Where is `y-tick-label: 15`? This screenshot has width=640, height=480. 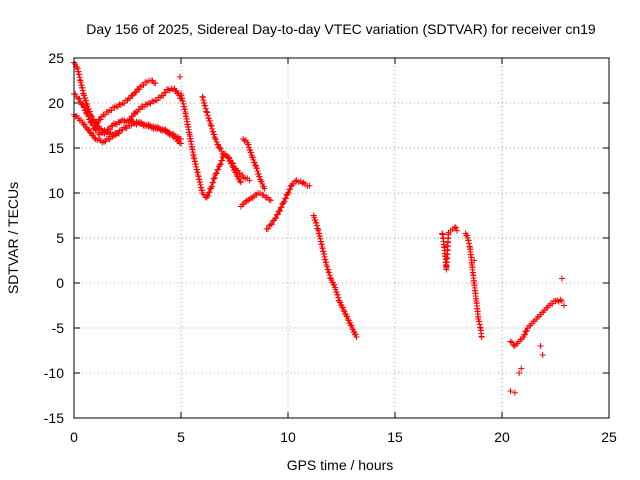 y-tick-label: 15 is located at coordinates (56, 148).